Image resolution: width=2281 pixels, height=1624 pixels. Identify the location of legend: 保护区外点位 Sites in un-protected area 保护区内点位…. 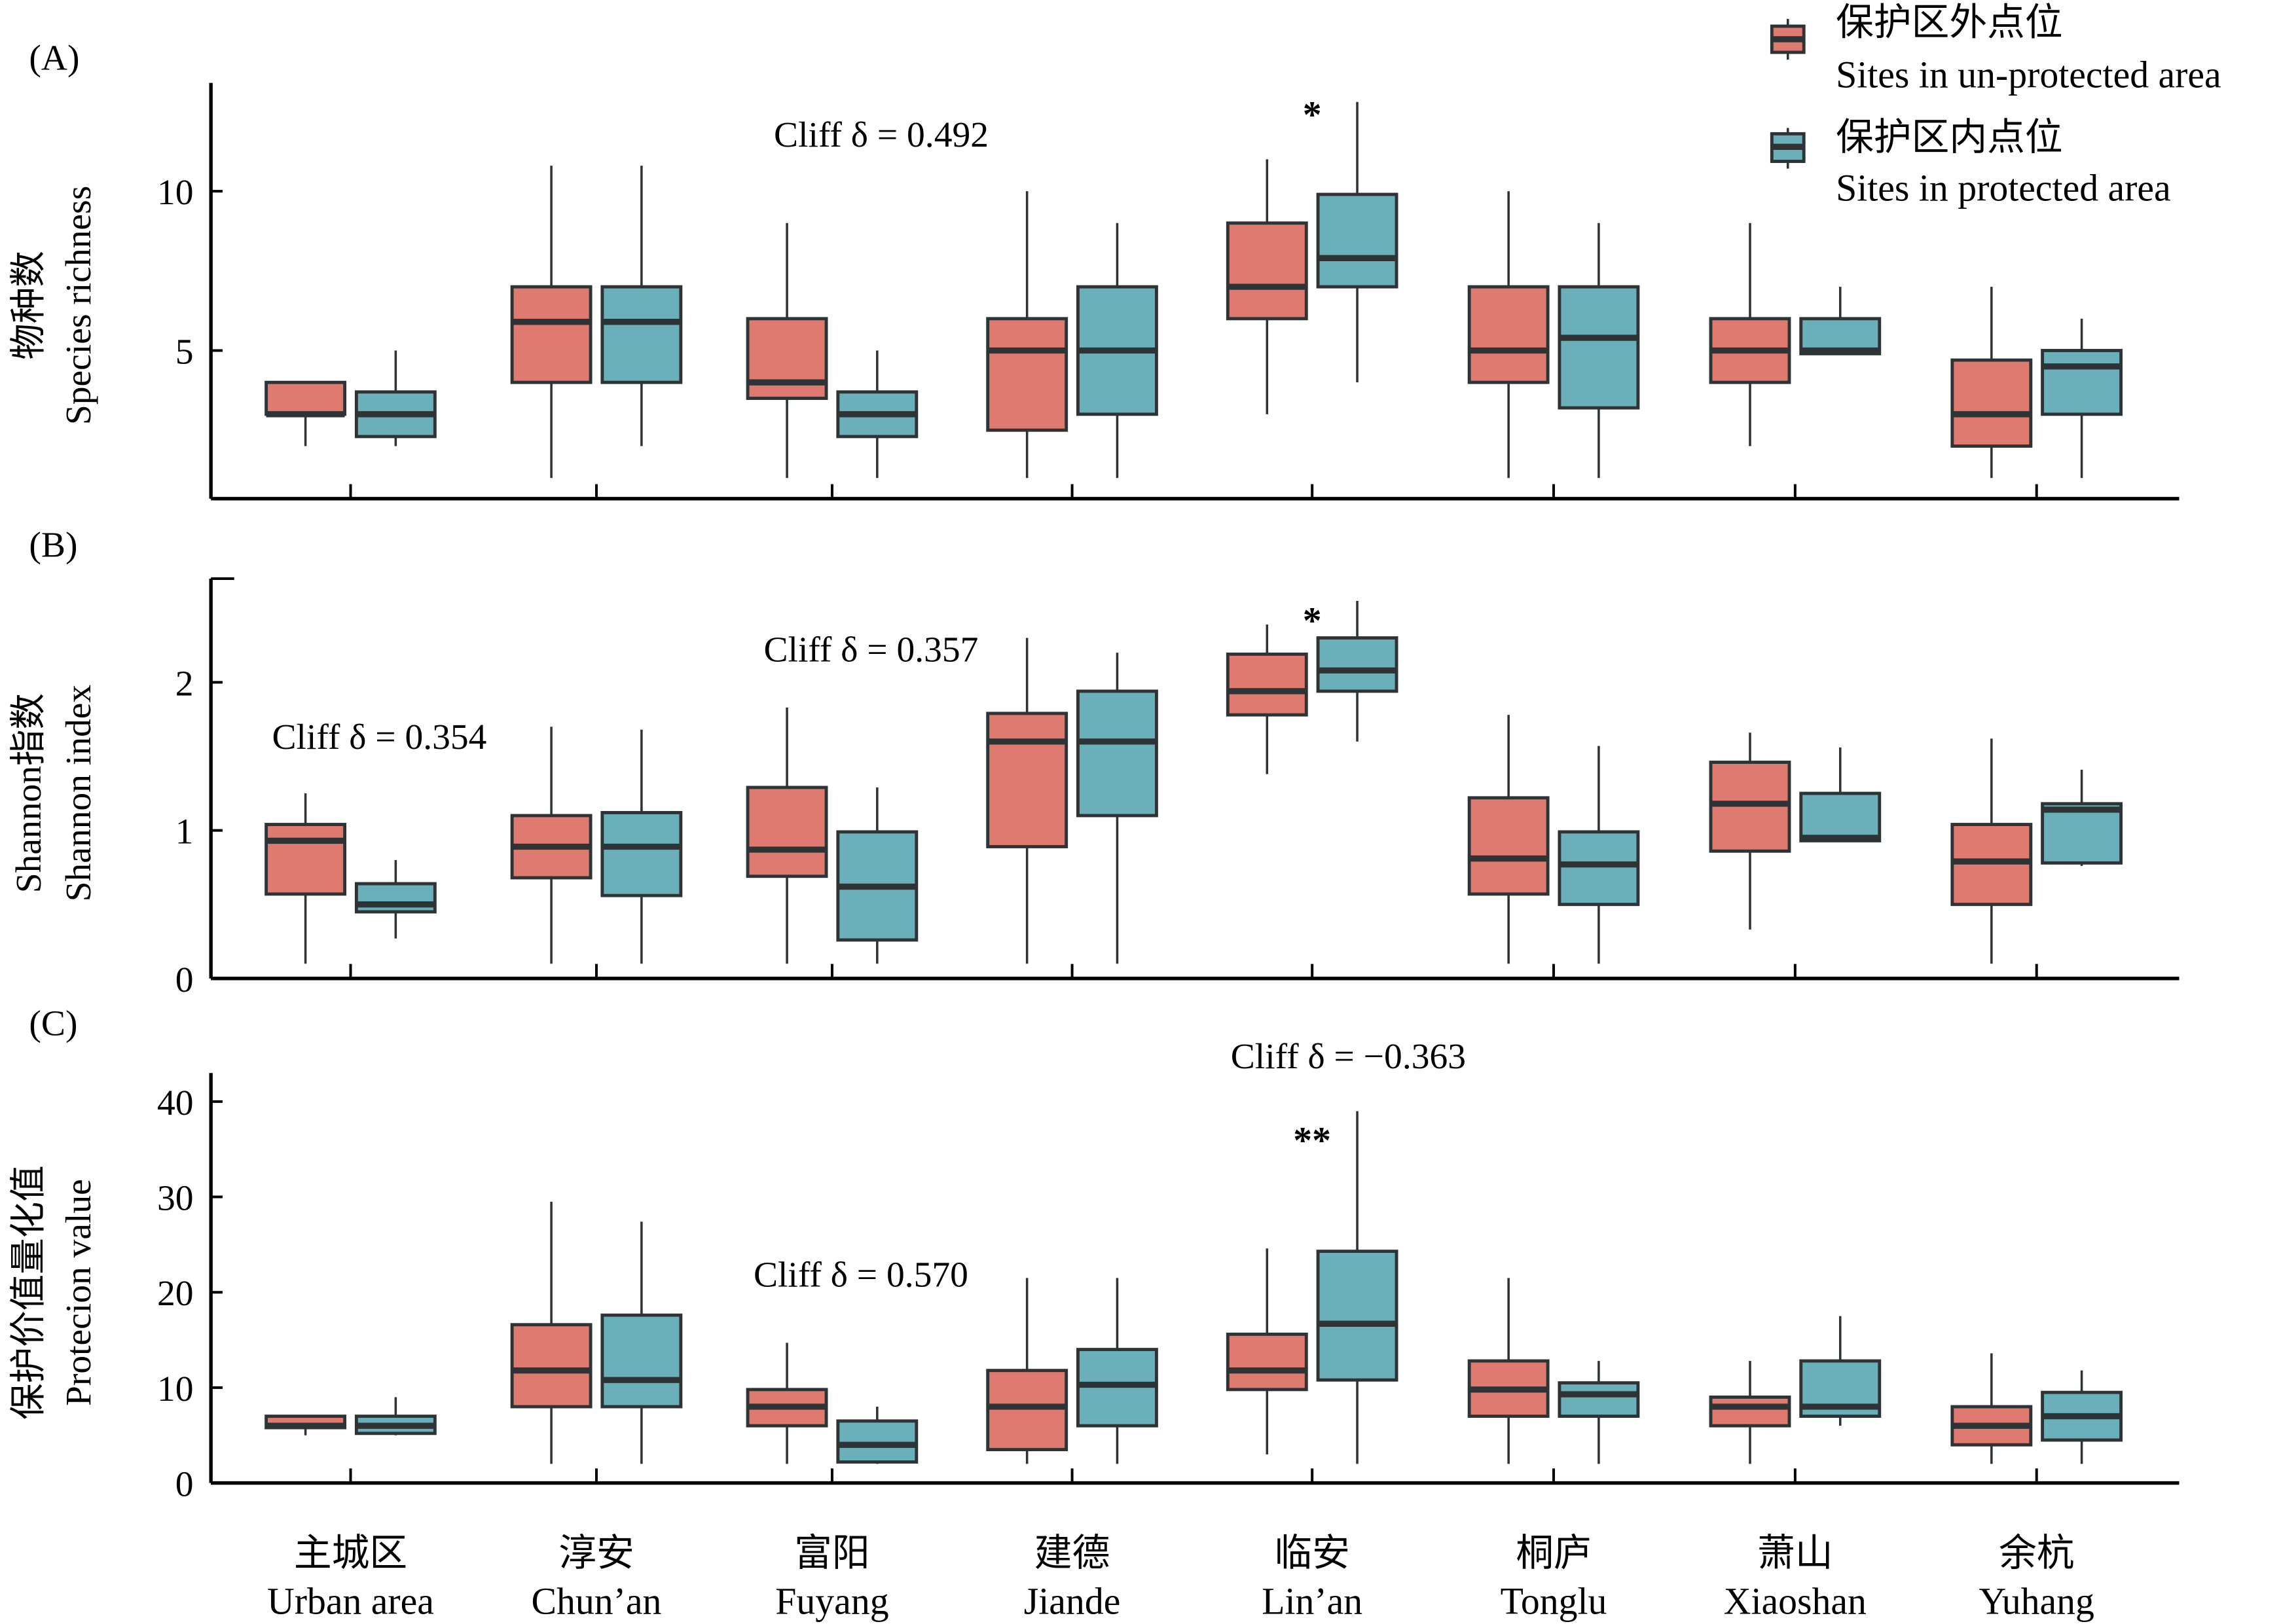
(1995, 105).